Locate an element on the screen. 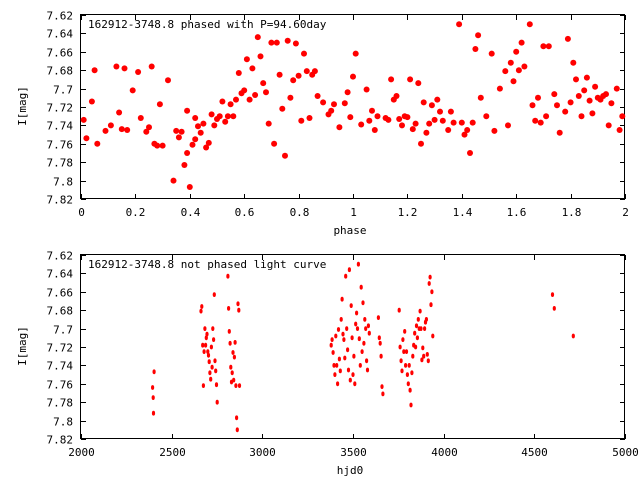  phased-x-tick-label: 2 is located at coordinates (625, 212).